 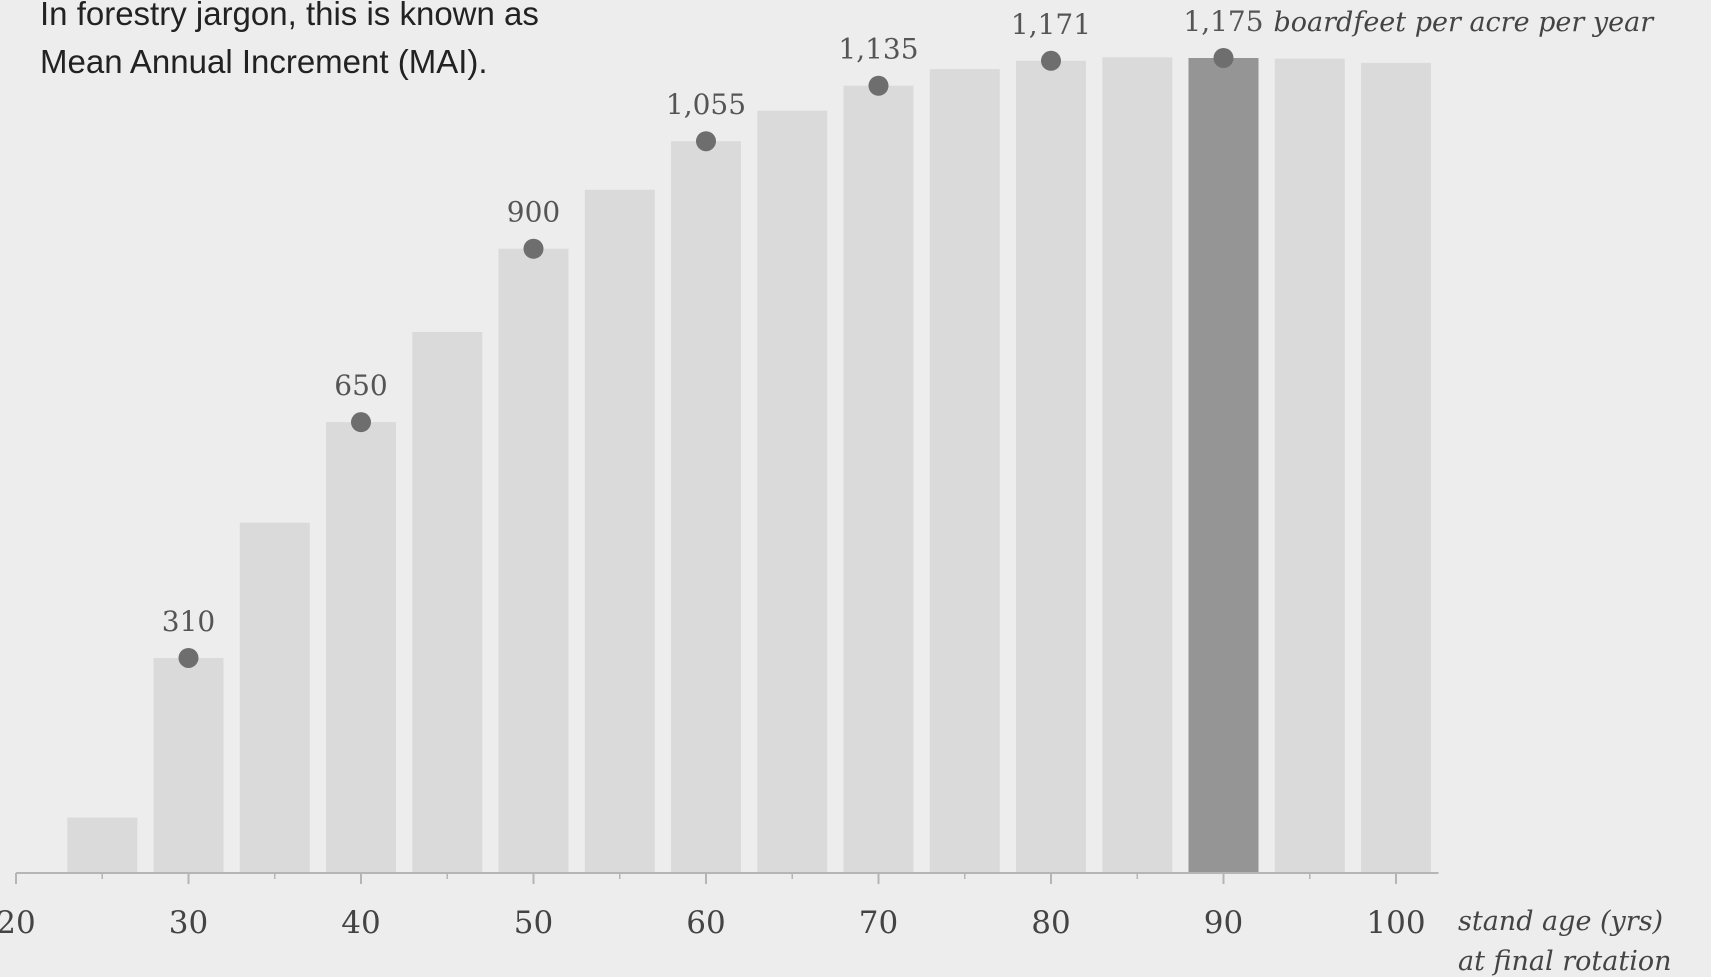 What do you see at coordinates (705, 923) in the screenshot?
I see `x-tick-label-60: 60` at bounding box center [705, 923].